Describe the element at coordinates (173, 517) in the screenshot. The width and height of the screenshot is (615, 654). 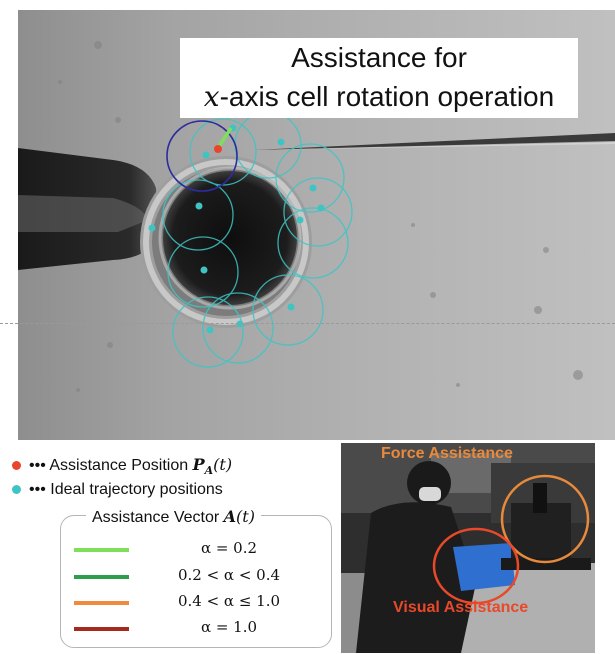
I see `assistance-vector-title: Assistance Vector A(t)` at that location.